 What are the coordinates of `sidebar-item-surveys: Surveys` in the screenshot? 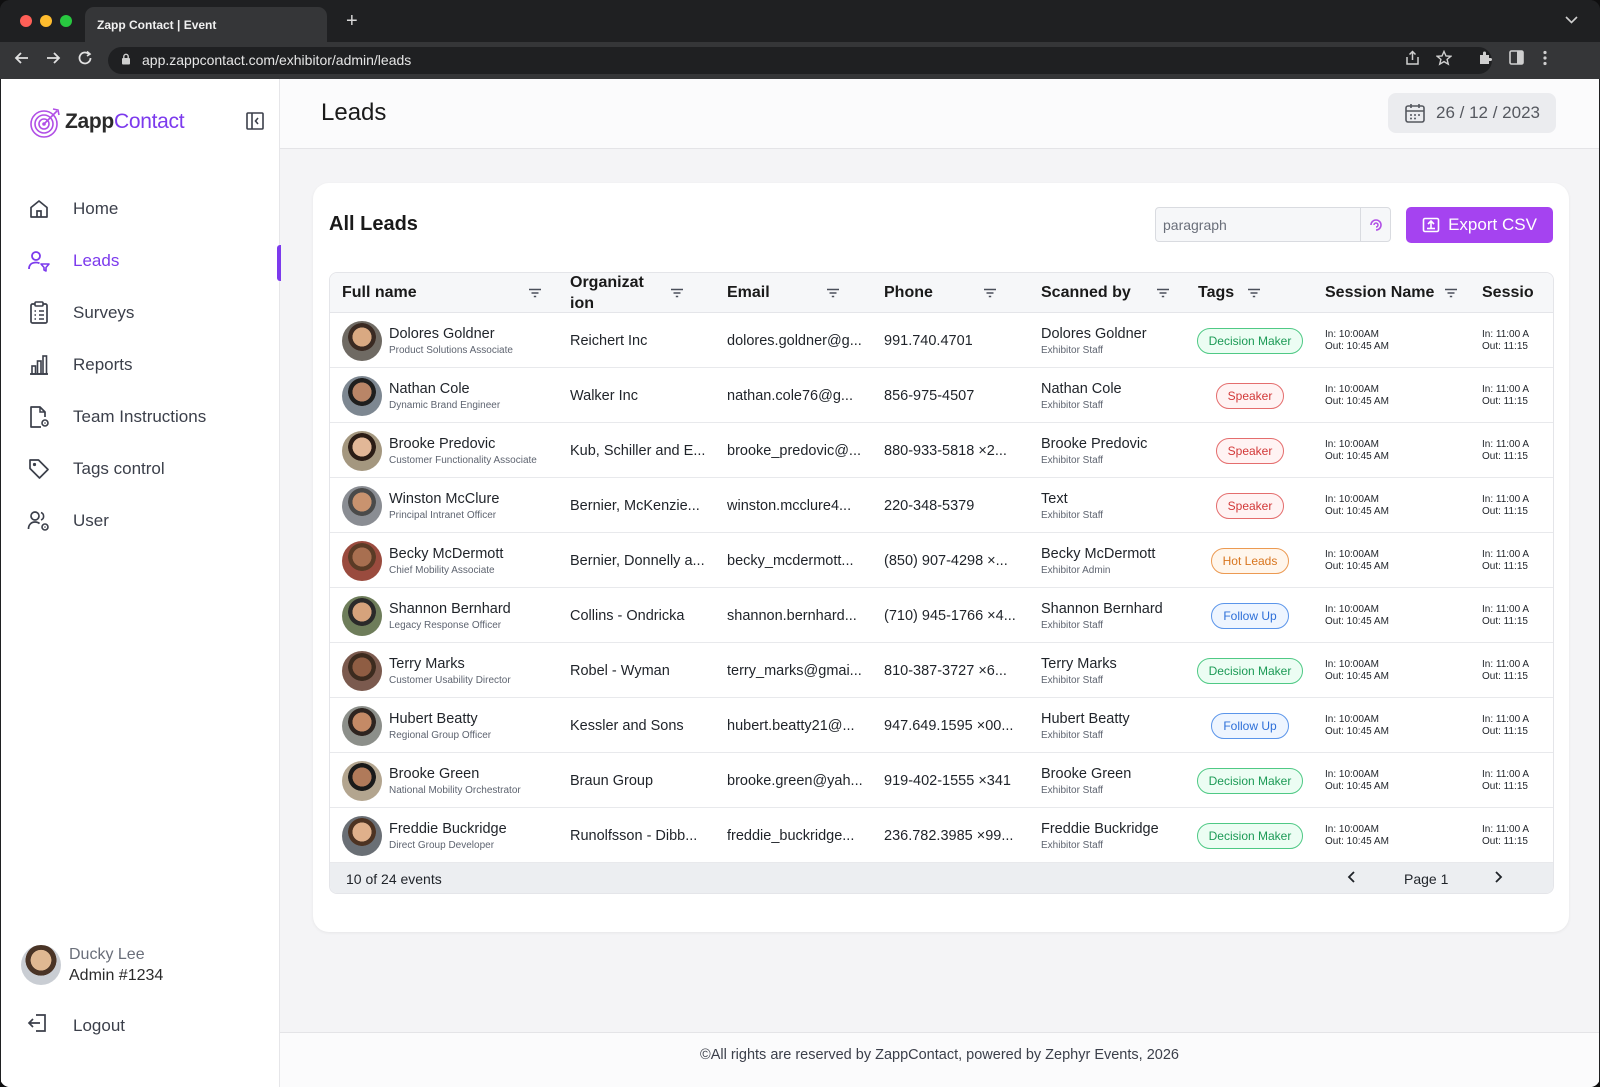 It's located at (140, 313).